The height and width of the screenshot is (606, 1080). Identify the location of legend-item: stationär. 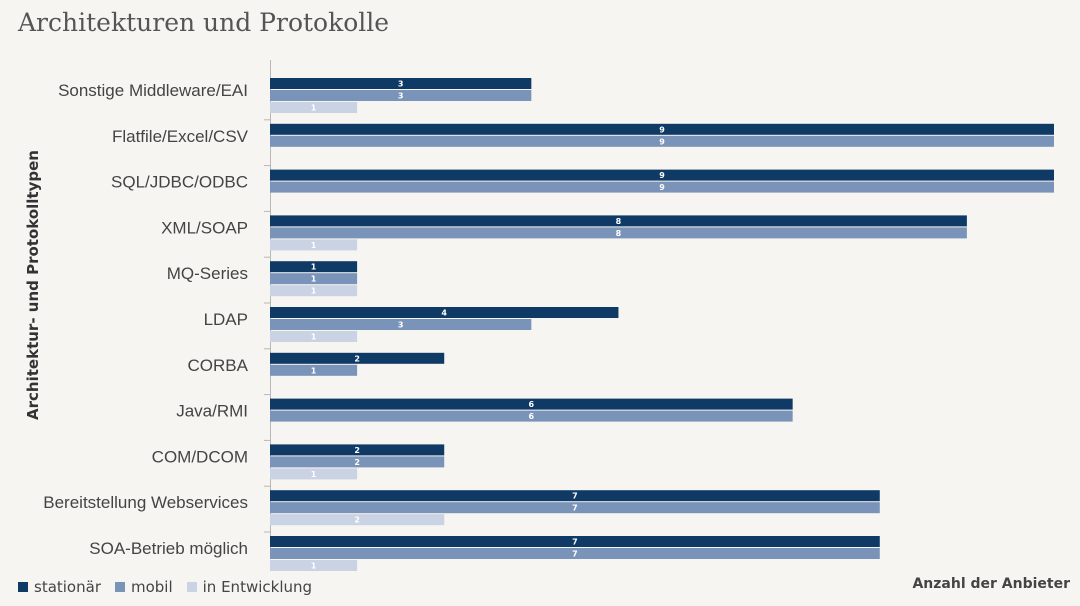
(59, 587).